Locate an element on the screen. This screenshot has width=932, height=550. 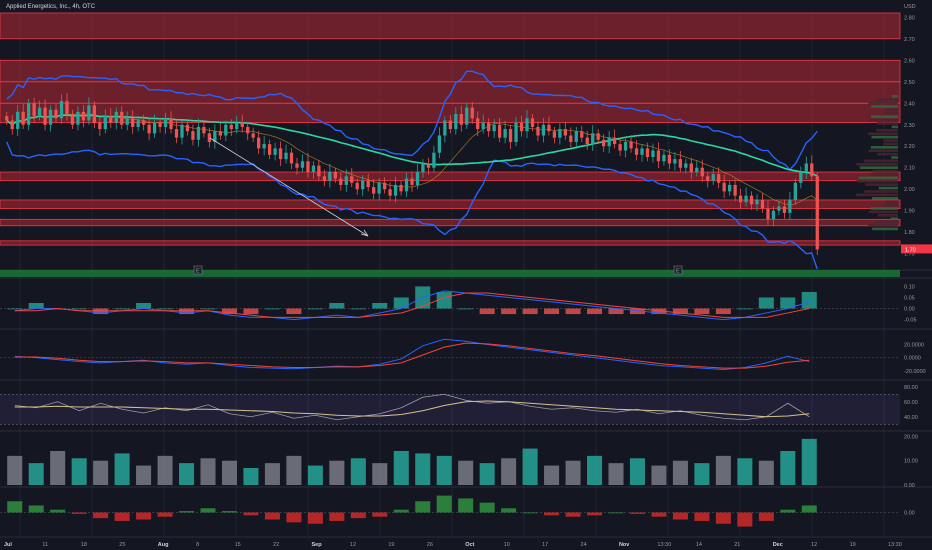
rsi-pane is located at coordinates (450, 409).